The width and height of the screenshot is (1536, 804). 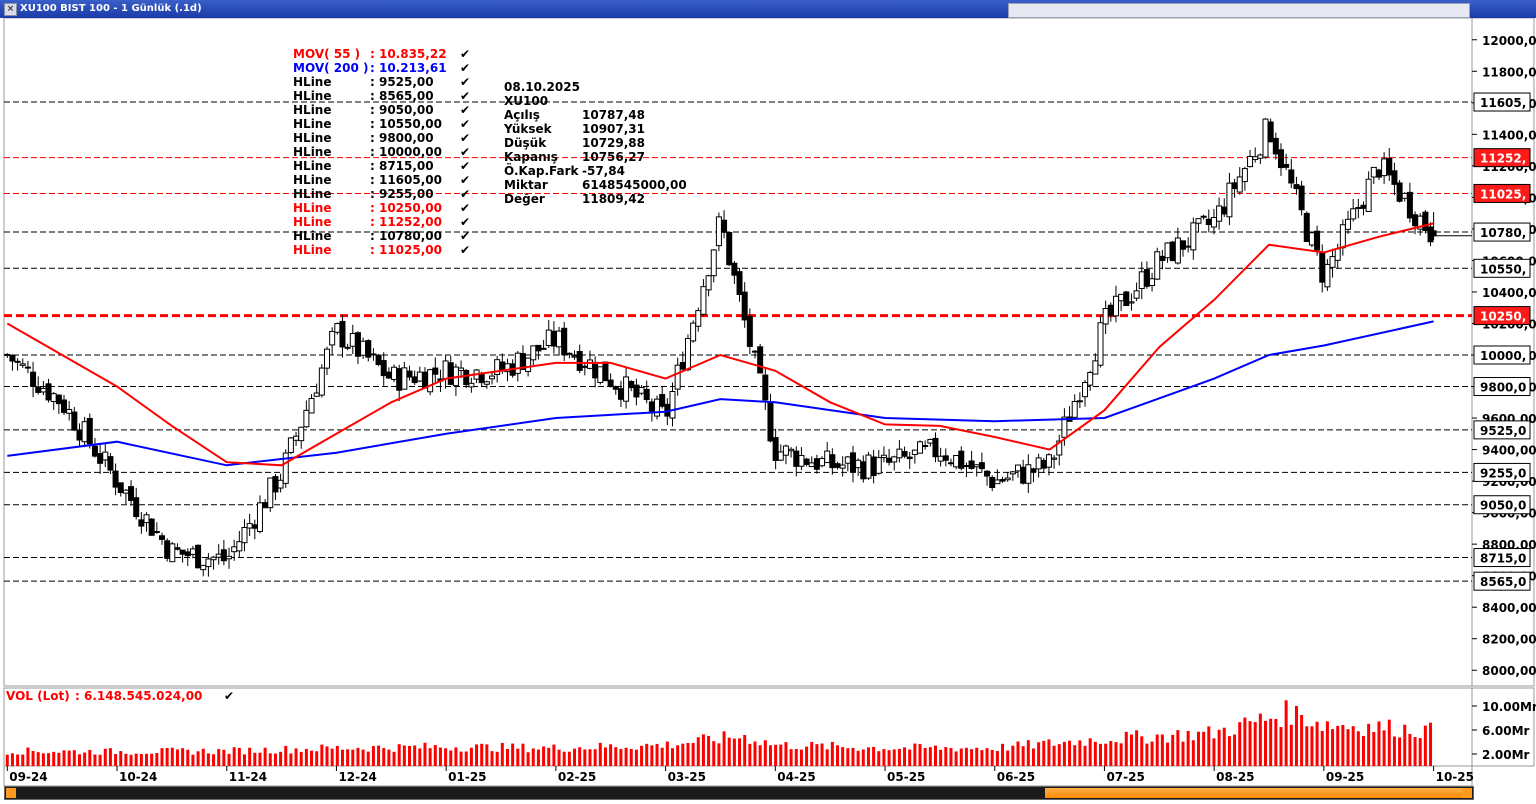 I want to click on legend-name: HLine, so click(x=312, y=152).